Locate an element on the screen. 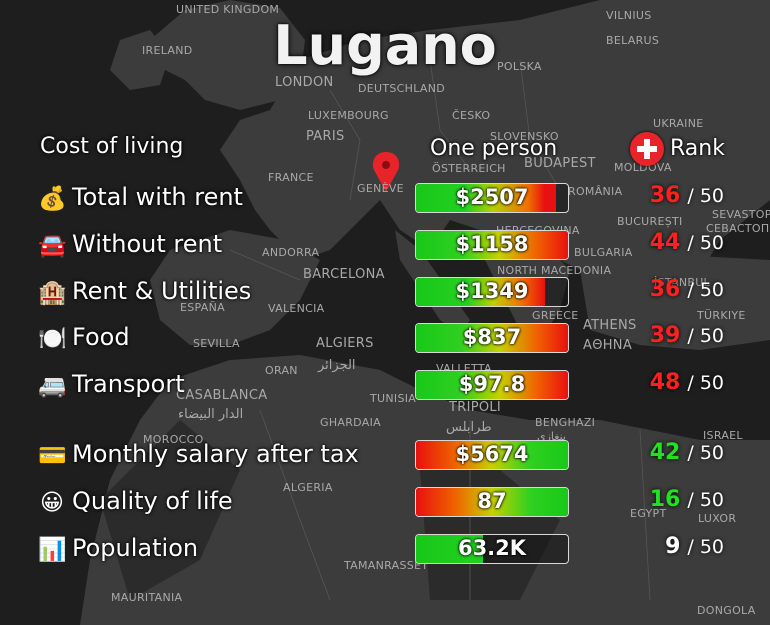 The height and width of the screenshot is (625, 770). page-title: Lugano is located at coordinates (385, 45).